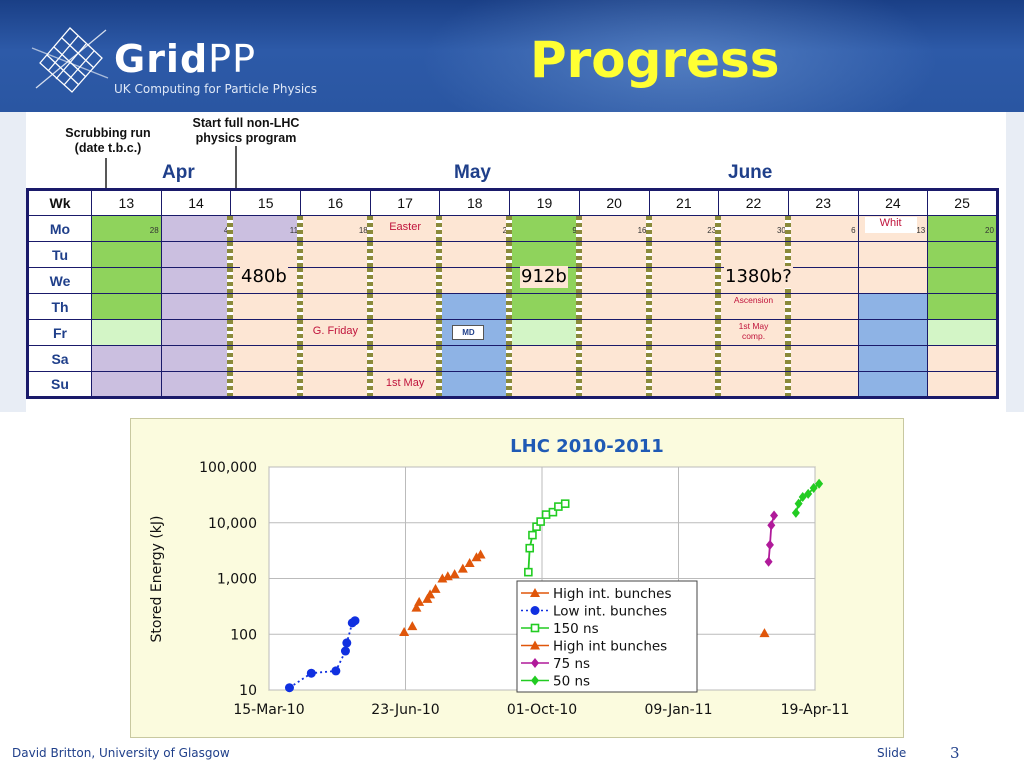  Describe the element at coordinates (363, 230) in the screenshot. I see `monday-date: 18` at that location.